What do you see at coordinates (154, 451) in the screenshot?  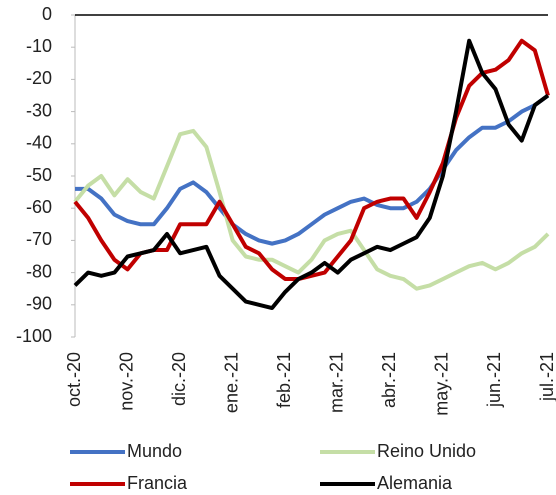 I see `legend-label: Mundo` at bounding box center [154, 451].